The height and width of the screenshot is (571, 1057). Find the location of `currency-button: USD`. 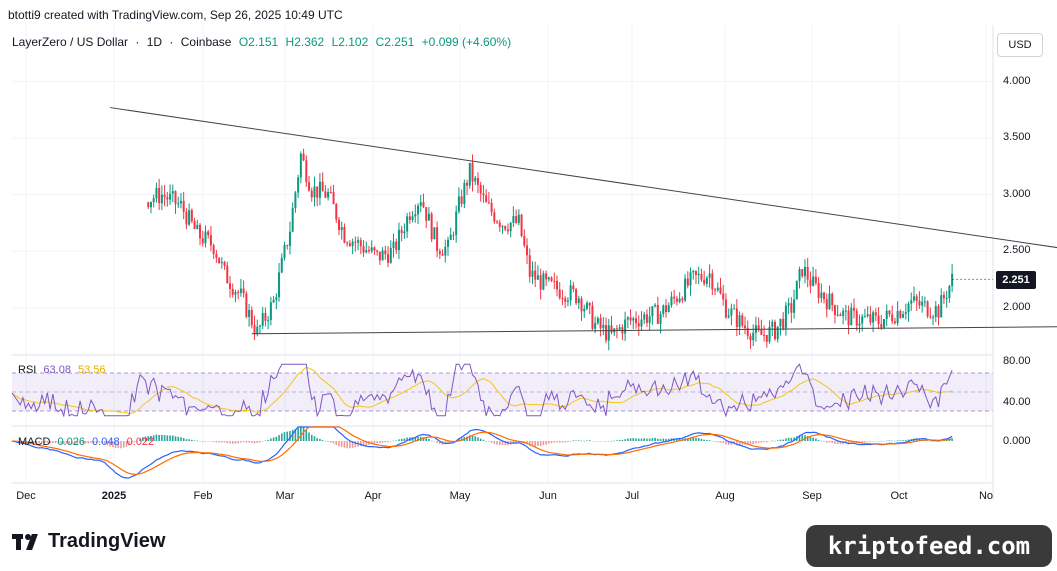

currency-button: USD is located at coordinates (1020, 45).